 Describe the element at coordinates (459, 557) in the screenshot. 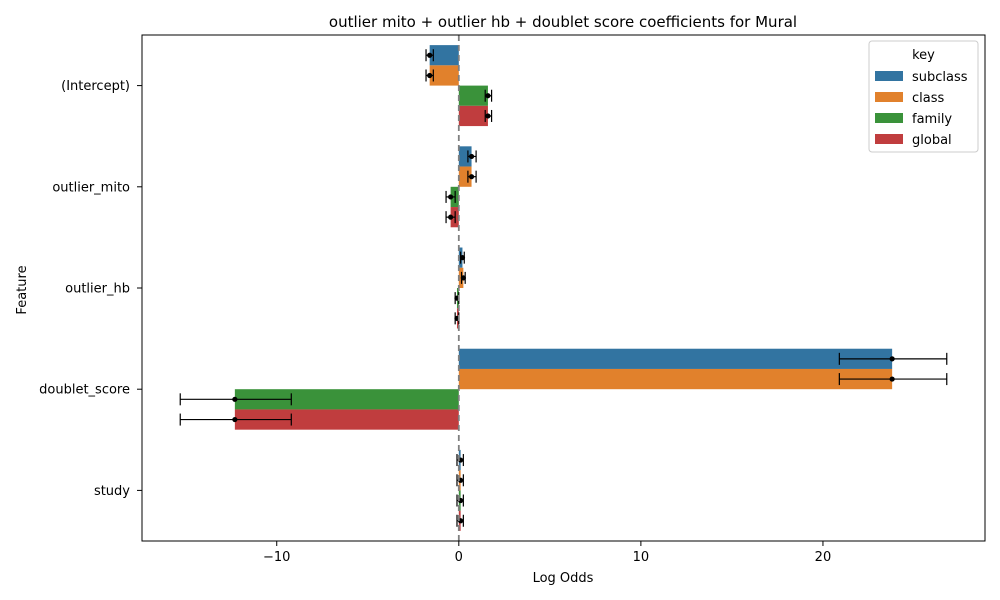

I see `x-tick-label-1: 0` at that location.